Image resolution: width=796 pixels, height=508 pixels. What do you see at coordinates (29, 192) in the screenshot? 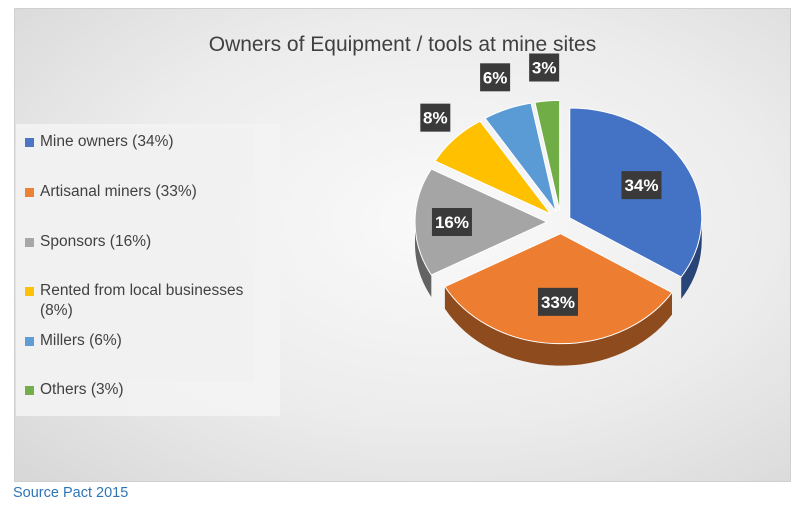
I see `legend-swatch-artisanal-miners` at bounding box center [29, 192].